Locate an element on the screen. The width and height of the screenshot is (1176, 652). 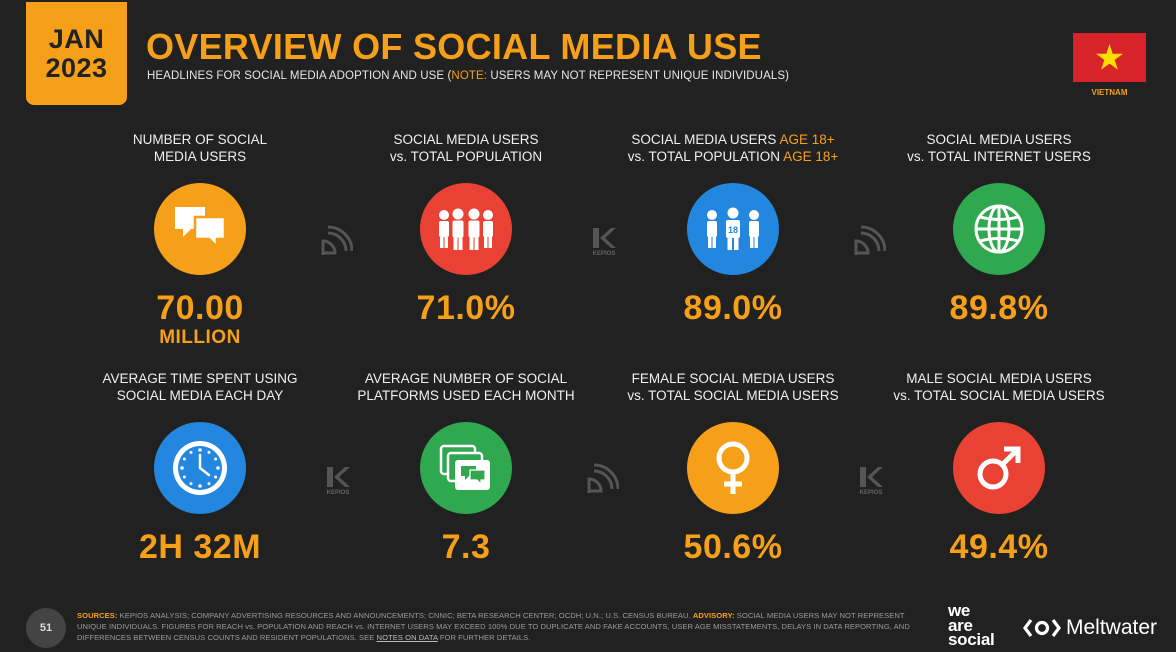
people-group-icon is located at coordinates (466, 229).